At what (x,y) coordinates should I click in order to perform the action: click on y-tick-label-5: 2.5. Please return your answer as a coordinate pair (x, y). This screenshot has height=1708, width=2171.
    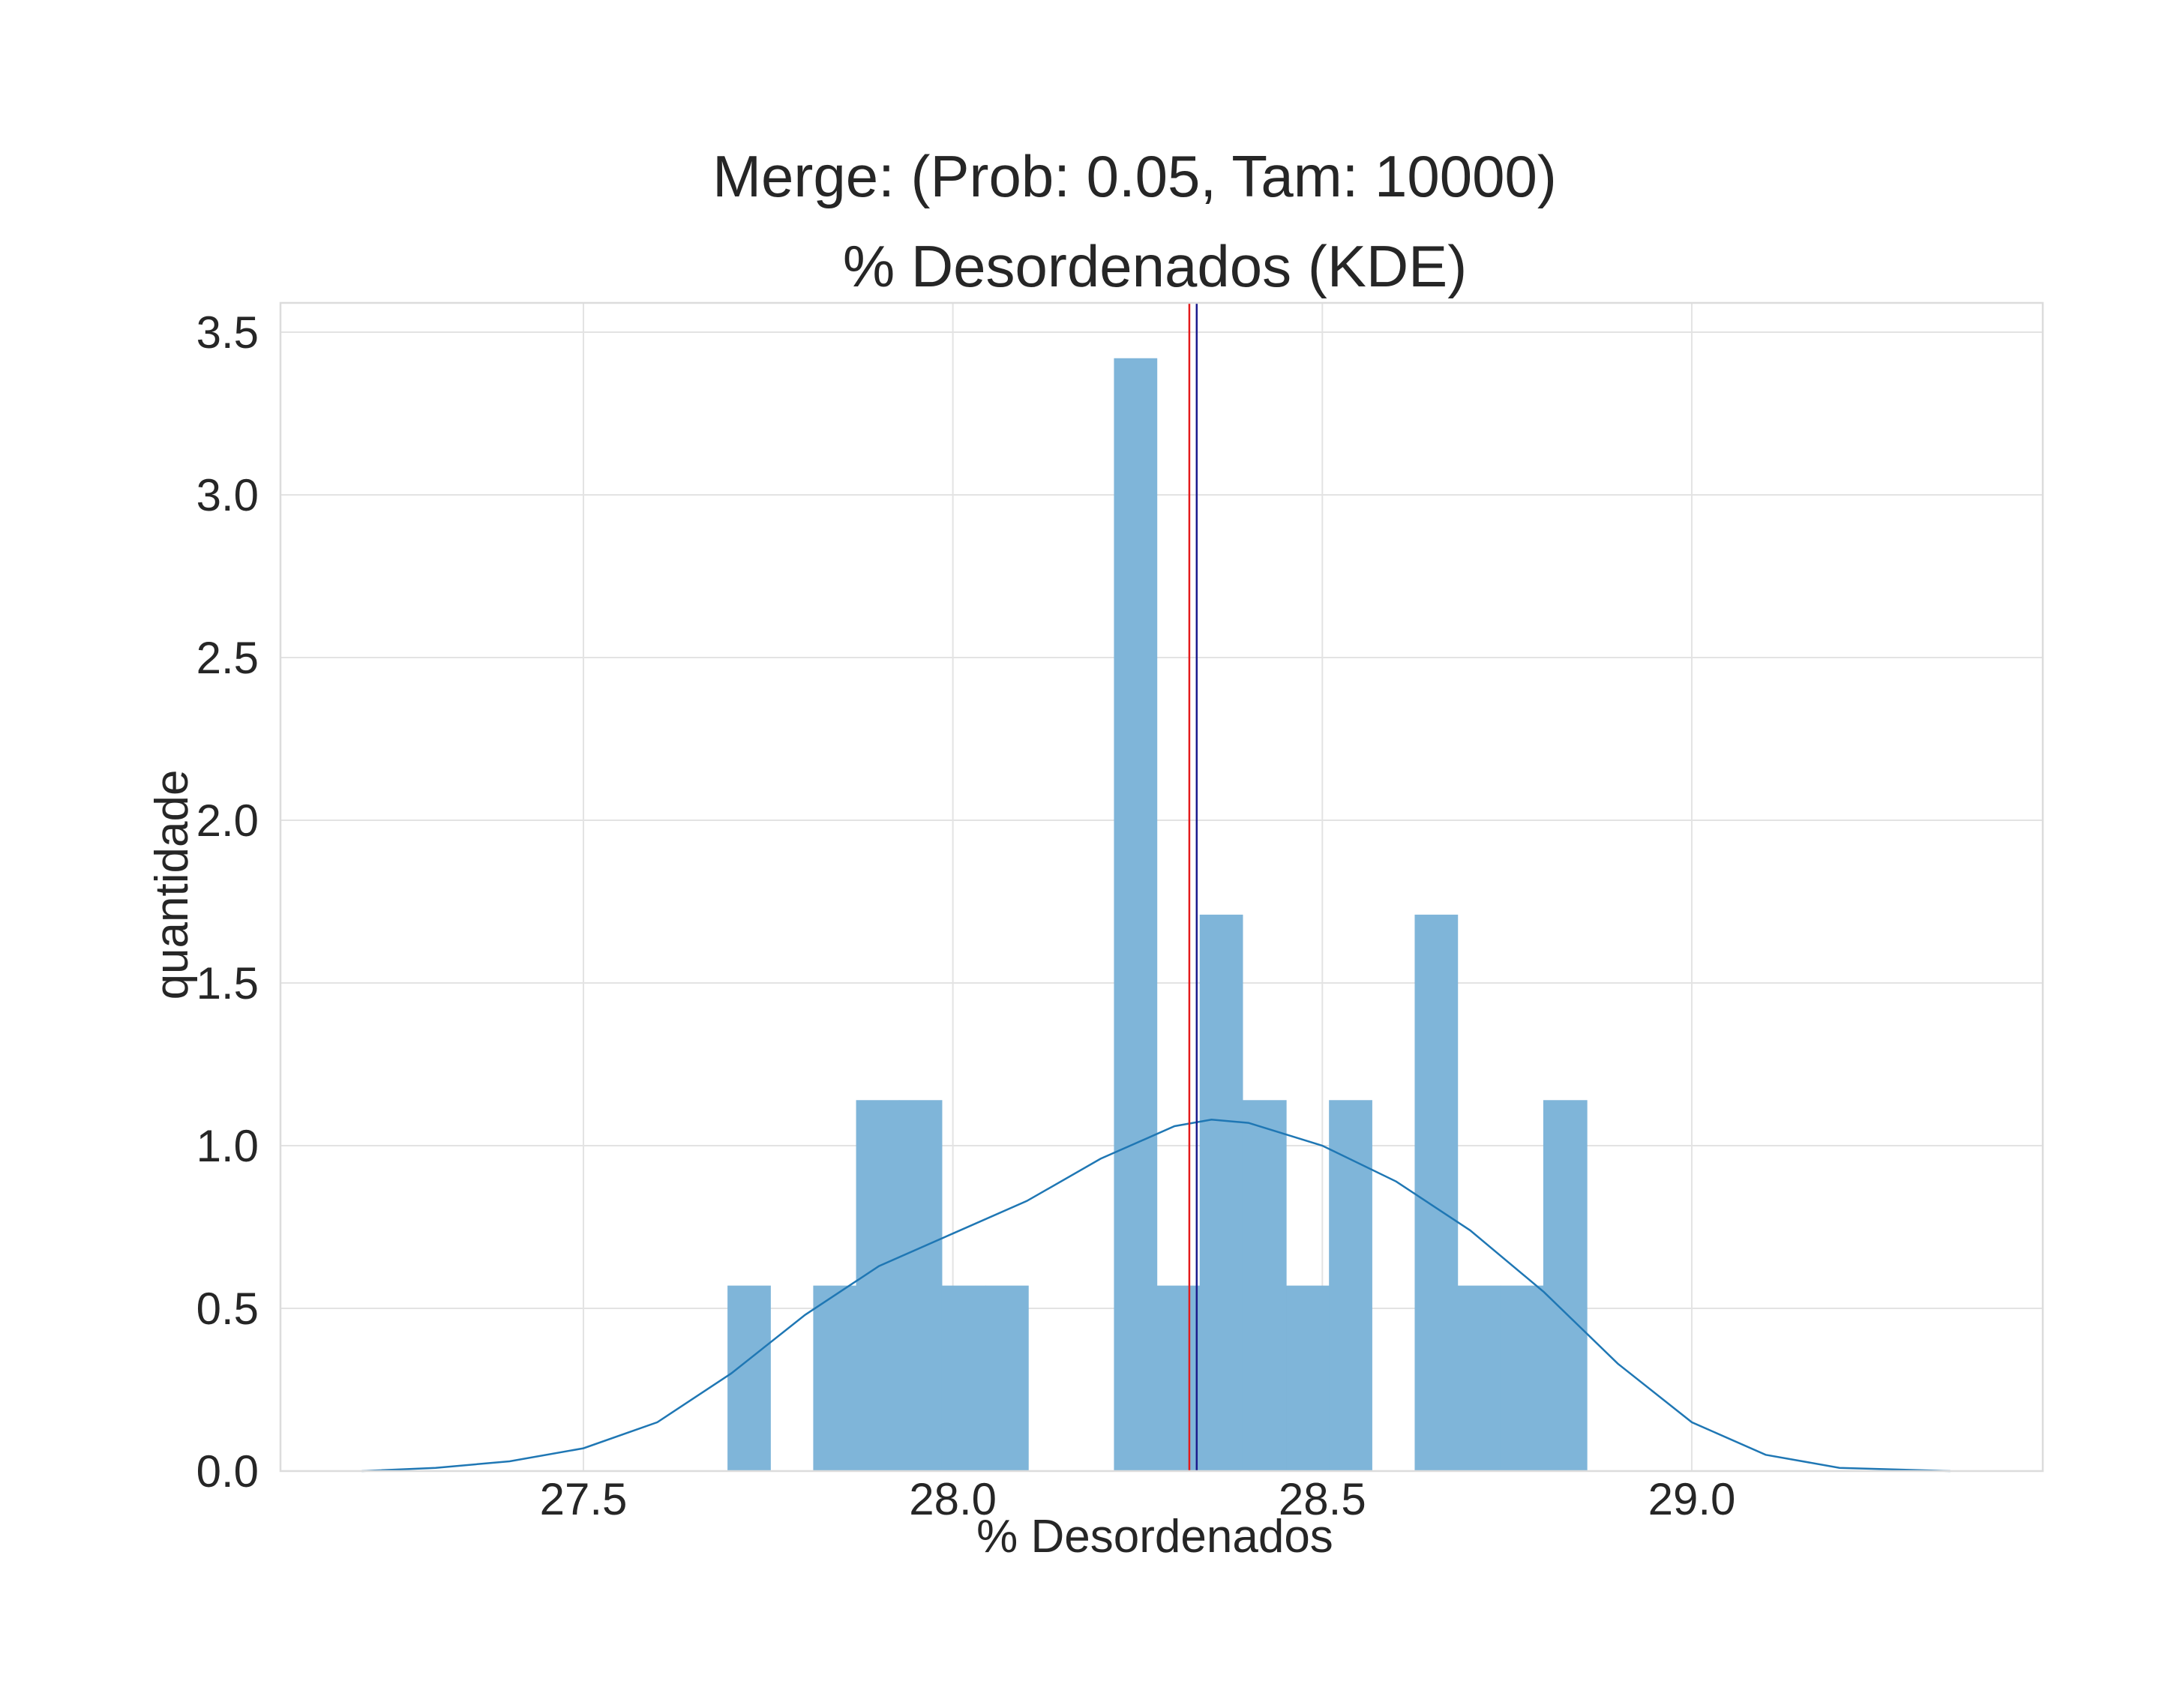
    Looking at the image, I should click on (228, 658).